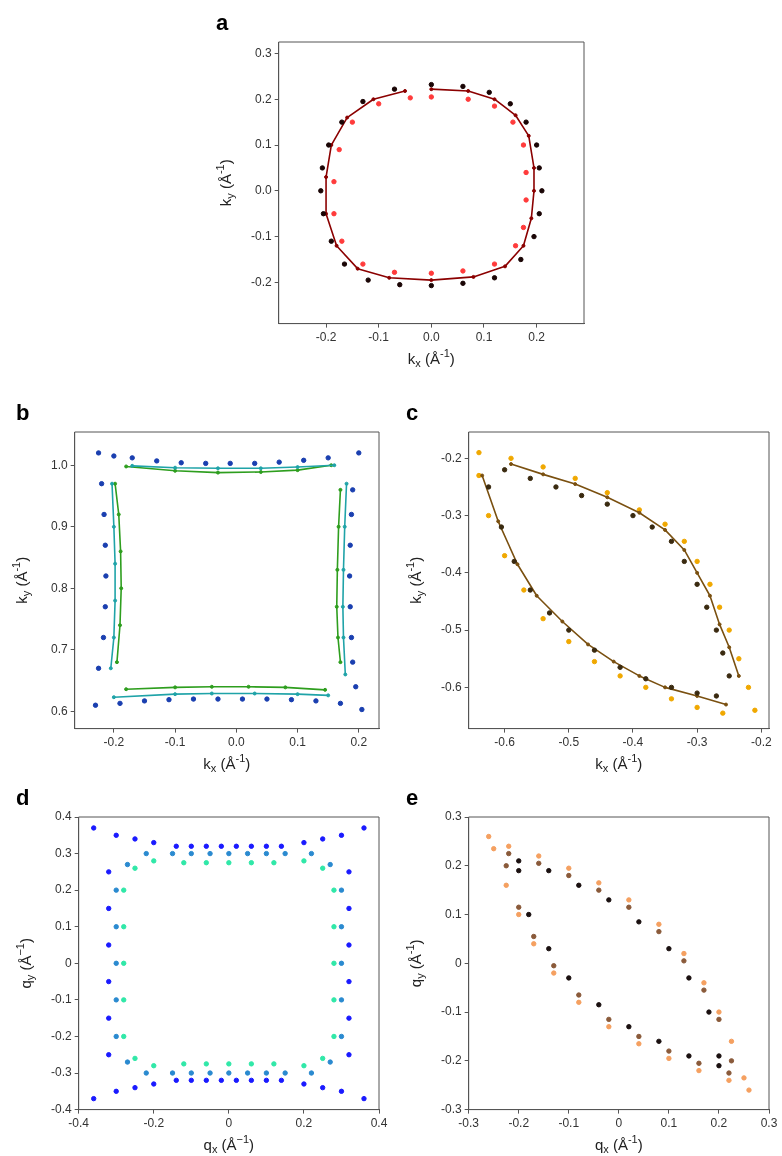 The height and width of the screenshot is (1156, 782). What do you see at coordinates (415, 963) in the screenshot?
I see `y-axis-title: qy (Å-1)` at bounding box center [415, 963].